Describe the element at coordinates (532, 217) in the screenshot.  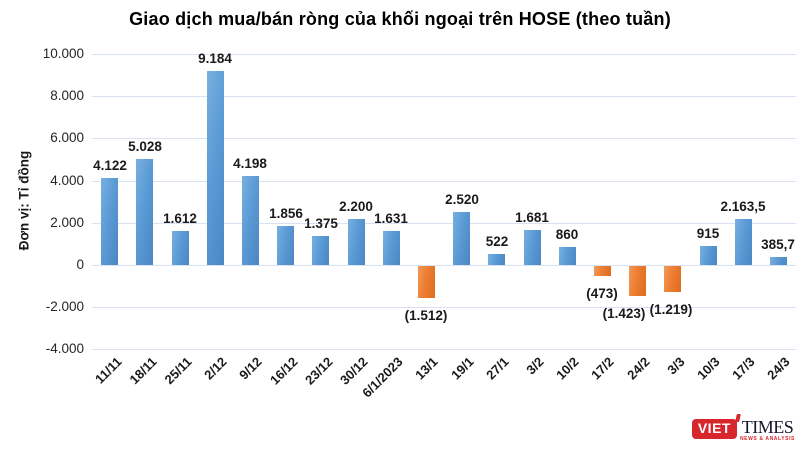
I see `bar-value-label: 1.681` at that location.